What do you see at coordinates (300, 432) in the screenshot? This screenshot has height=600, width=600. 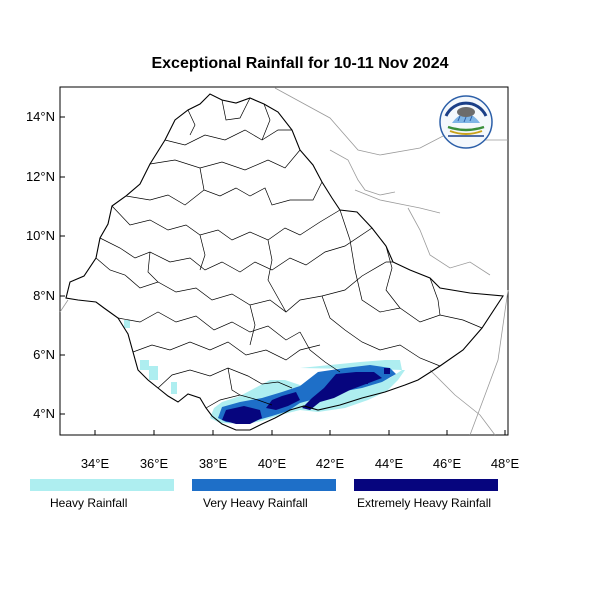 I see `x-axis-ticks` at bounding box center [300, 432].